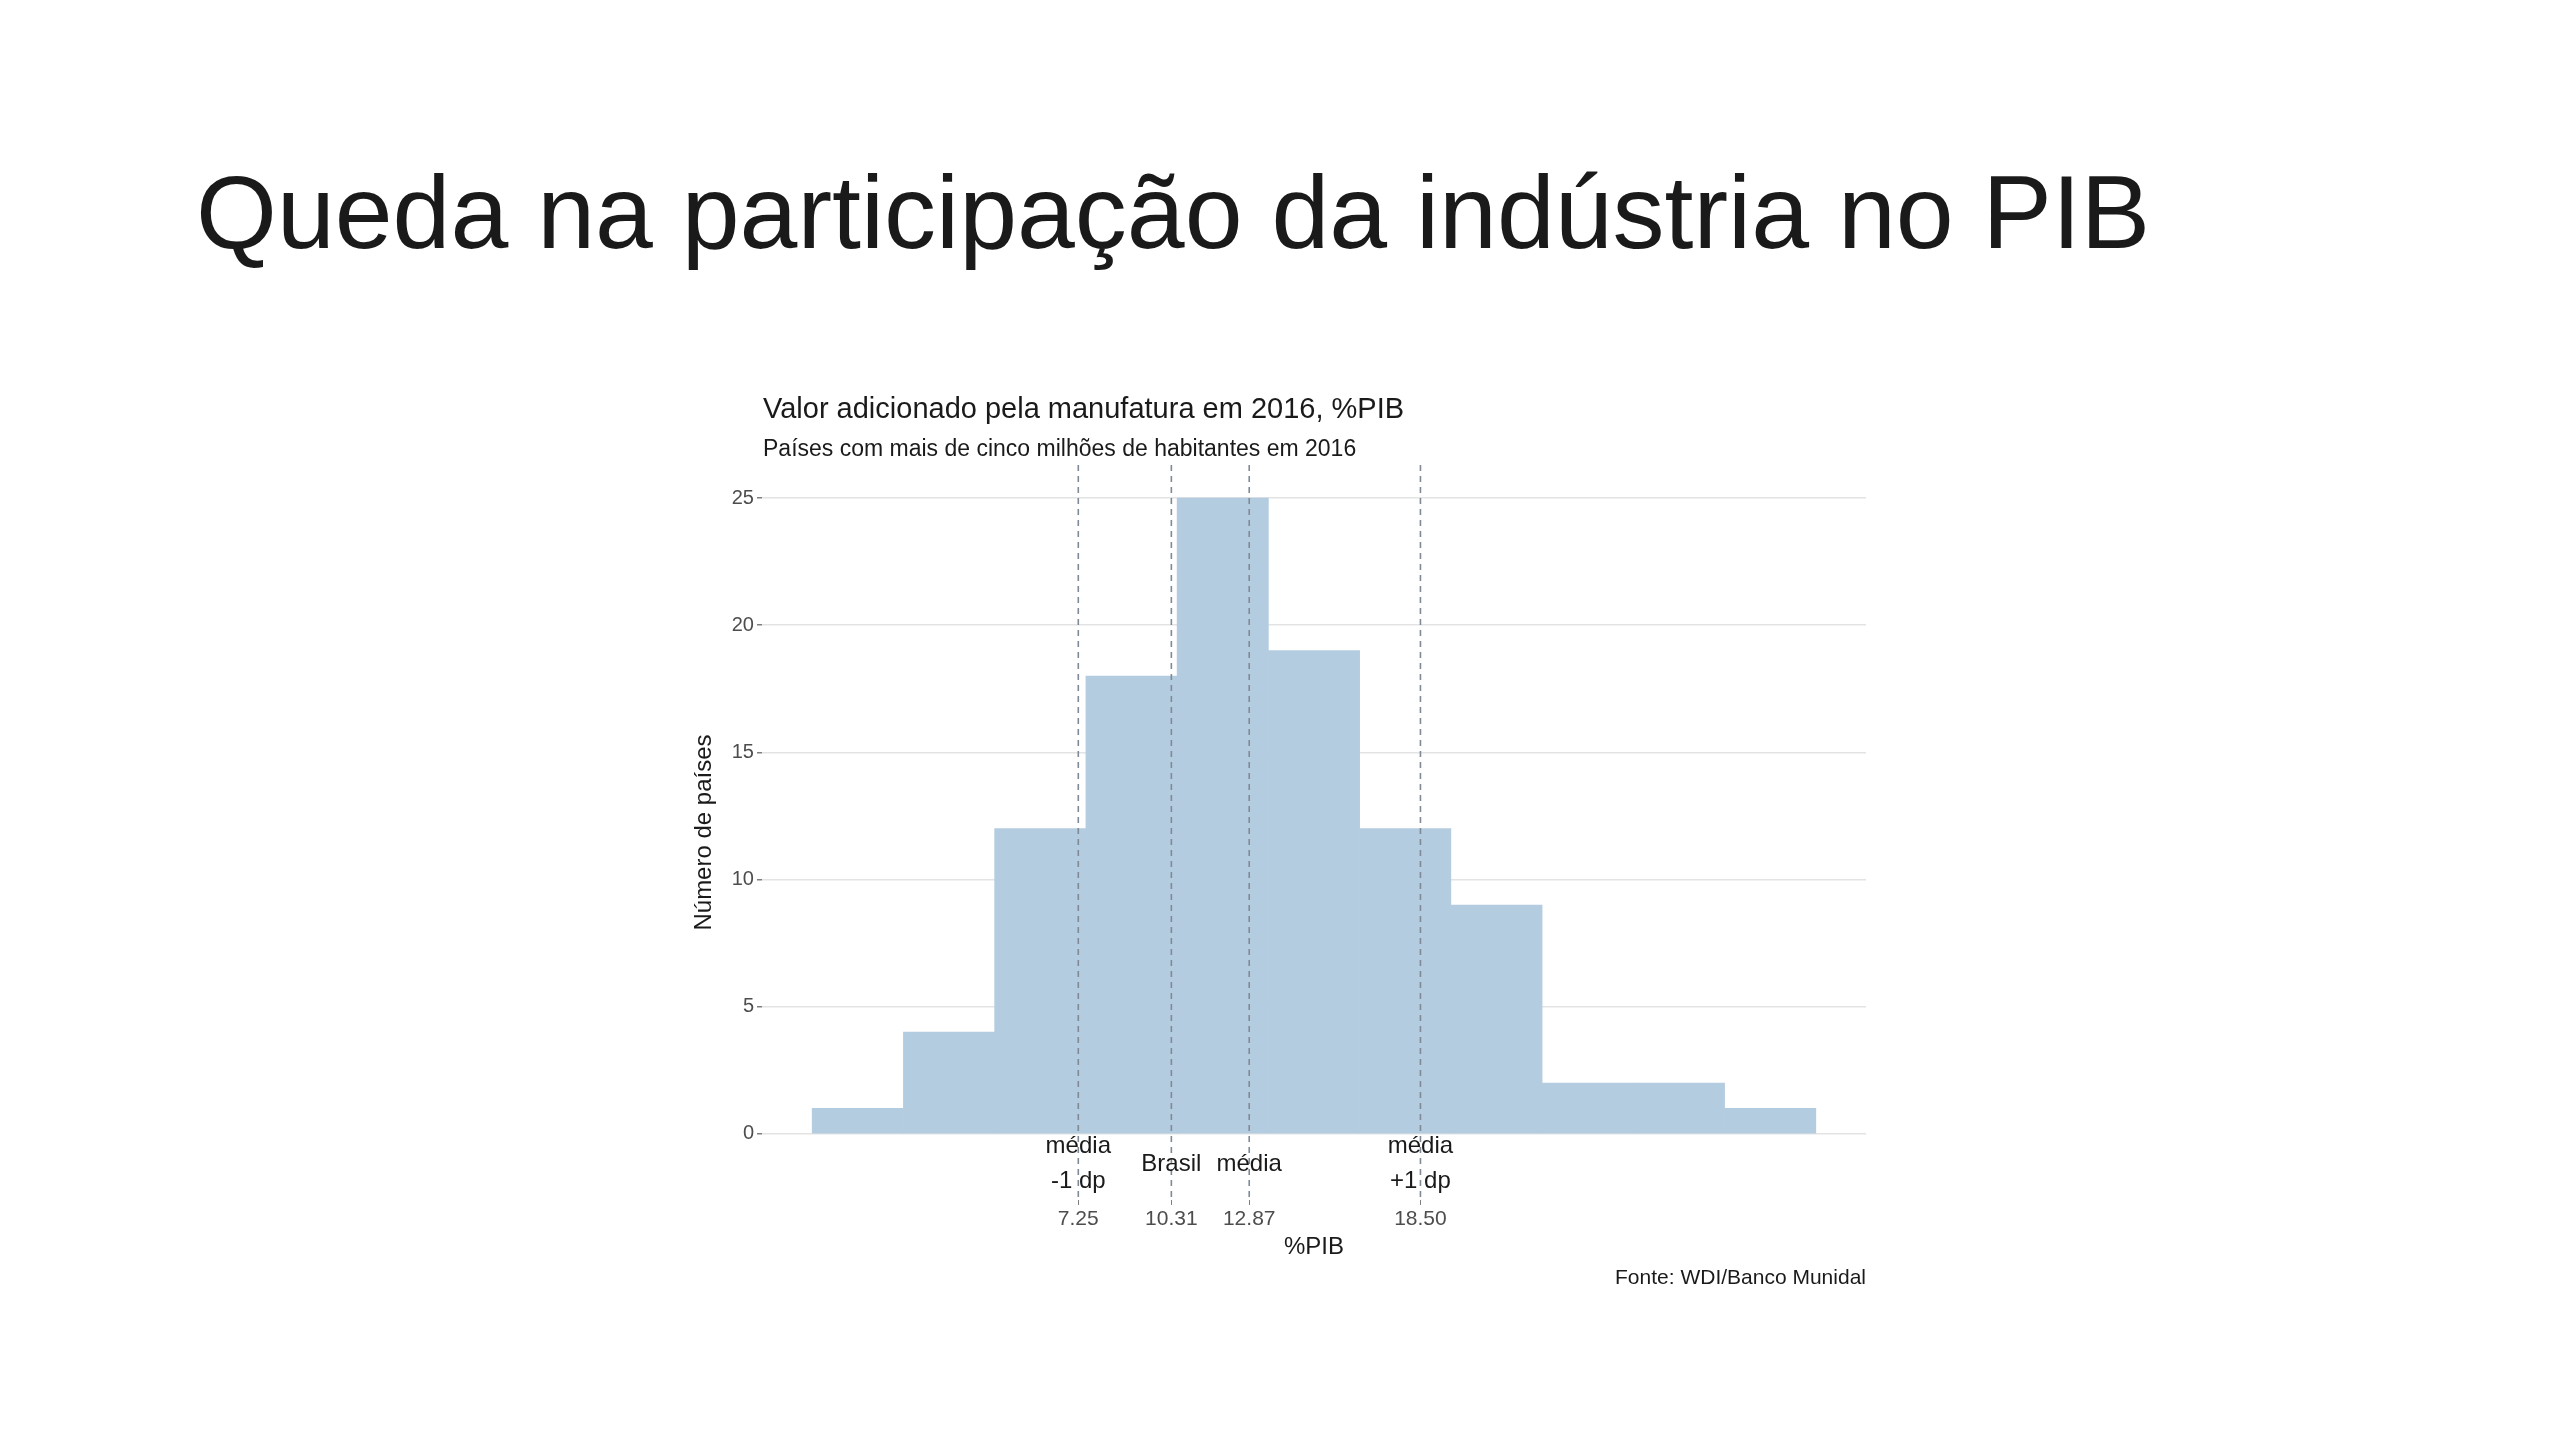 This screenshot has width=2560, height=1440. What do you see at coordinates (742, 623) in the screenshot?
I see `y-tick-label: 20` at bounding box center [742, 623].